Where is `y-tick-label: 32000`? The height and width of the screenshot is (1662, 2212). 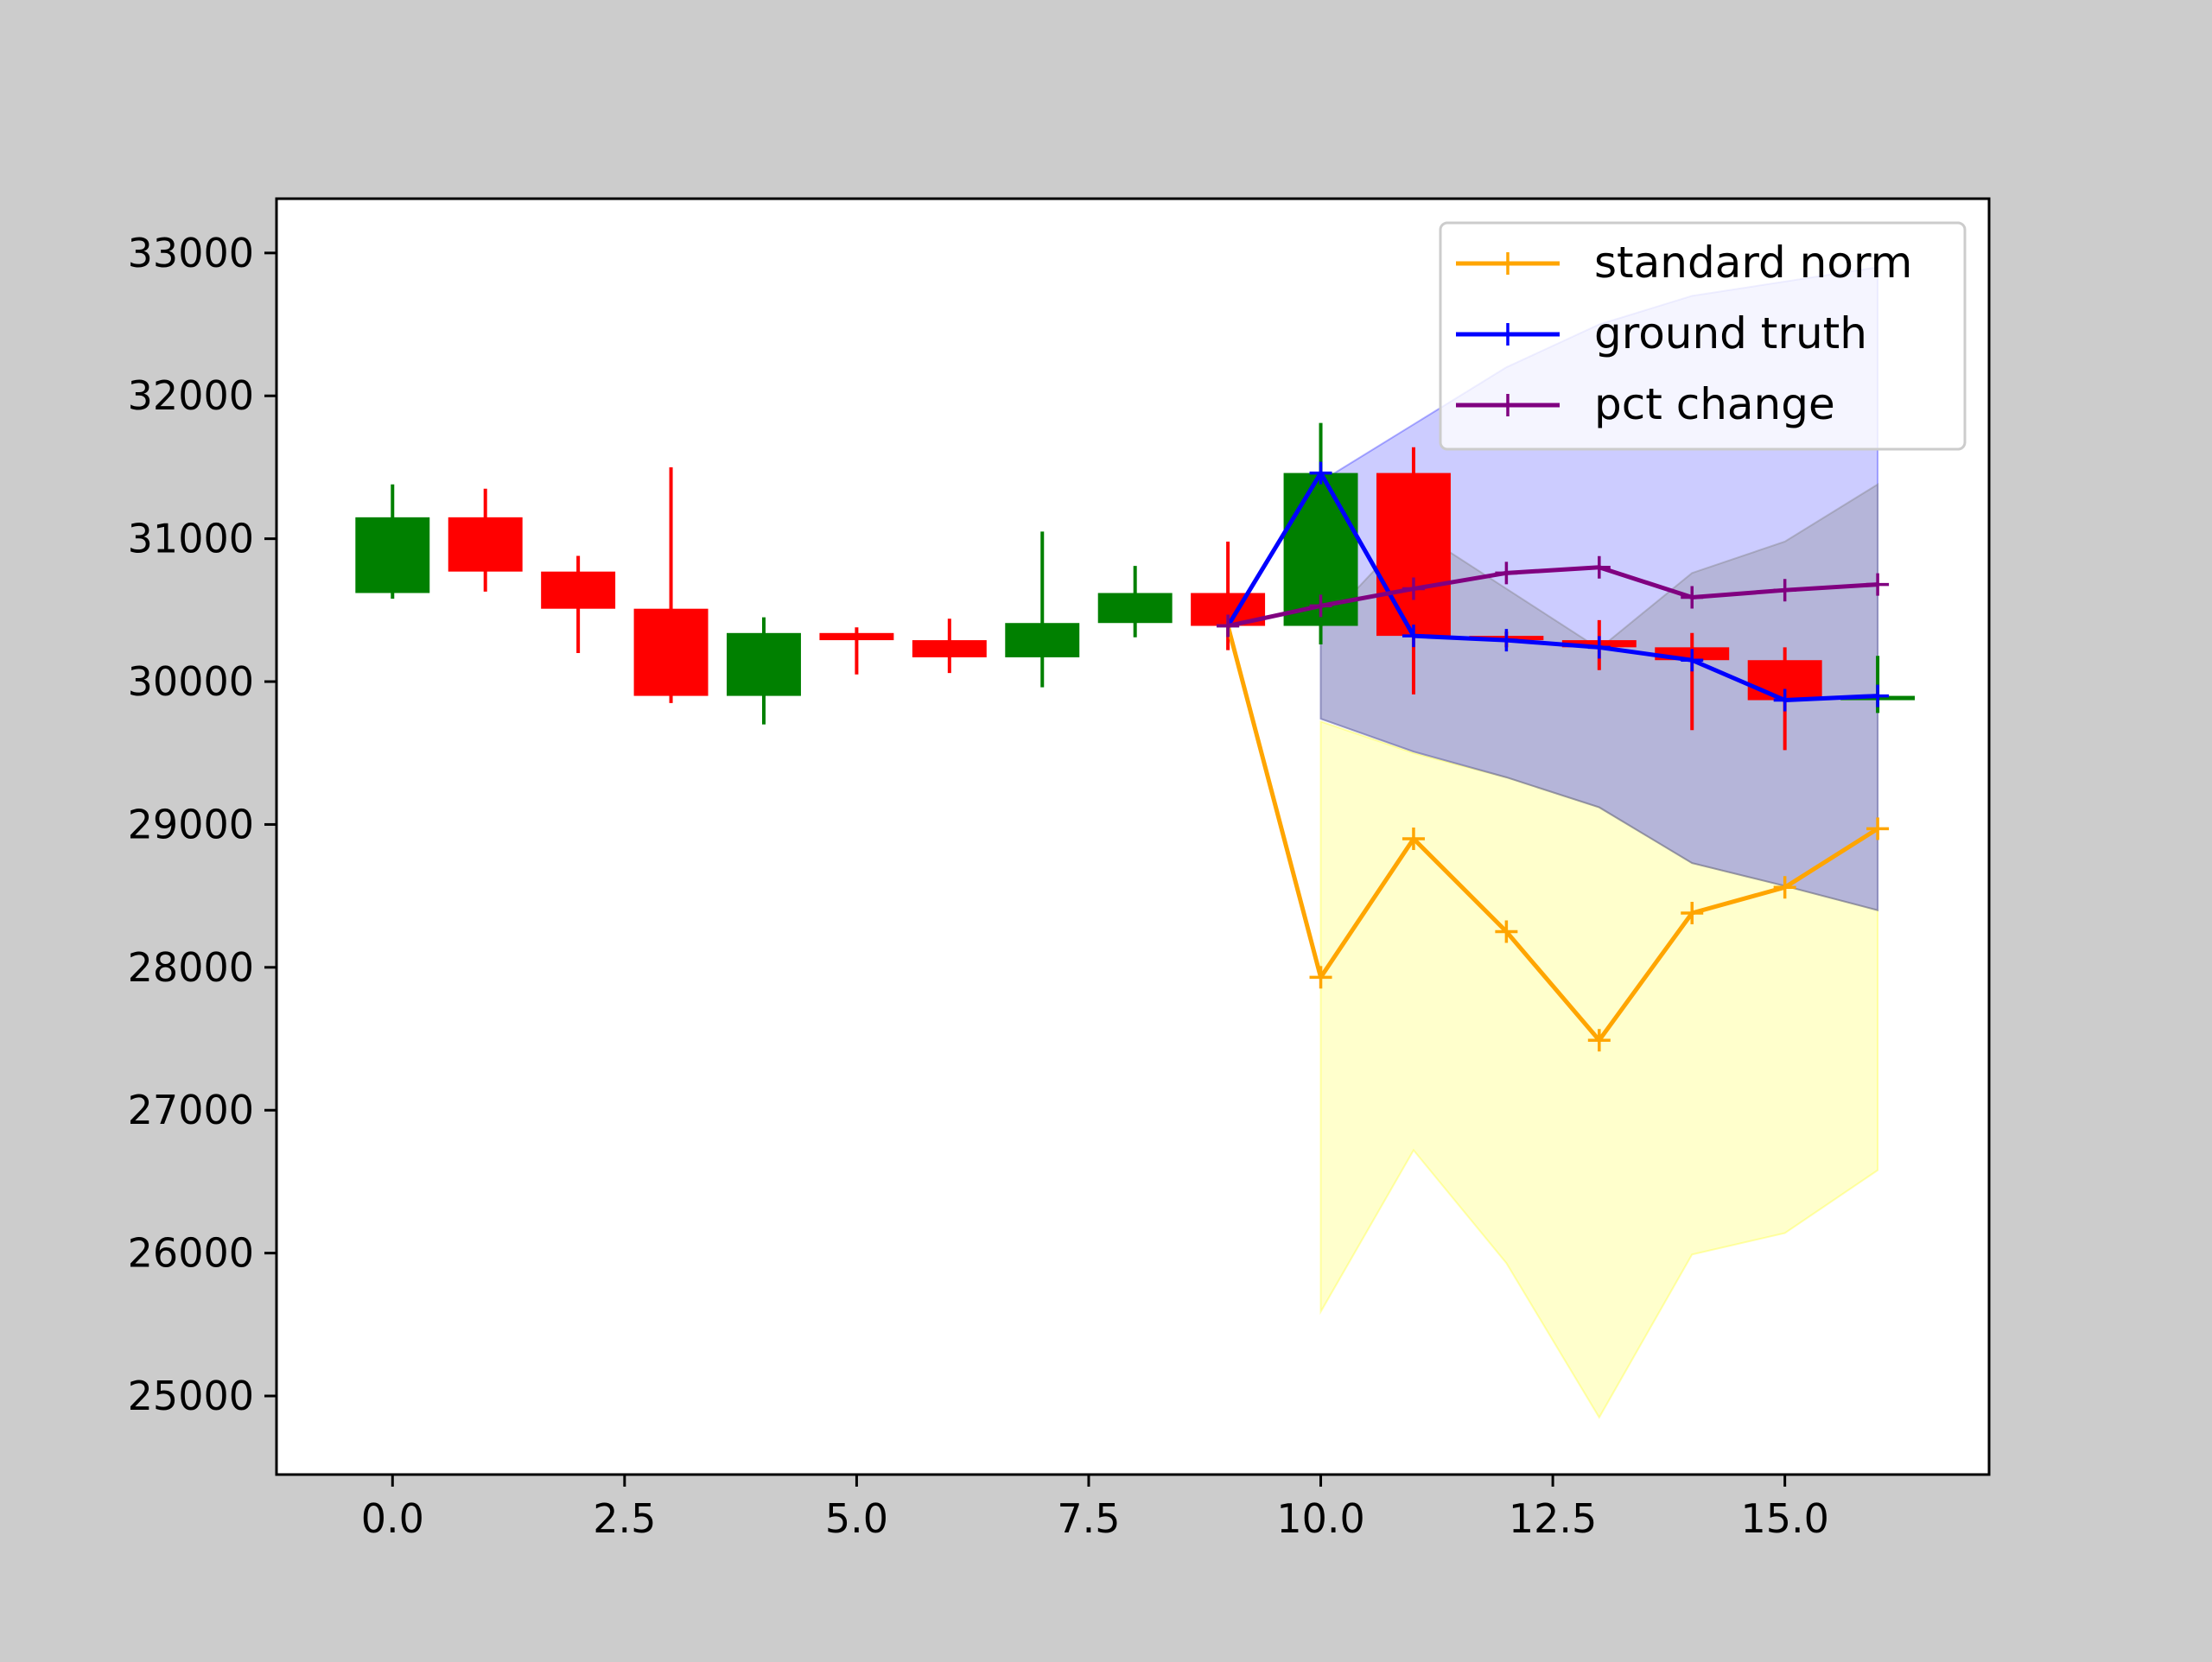
y-tick-label: 32000 is located at coordinates (191, 395).